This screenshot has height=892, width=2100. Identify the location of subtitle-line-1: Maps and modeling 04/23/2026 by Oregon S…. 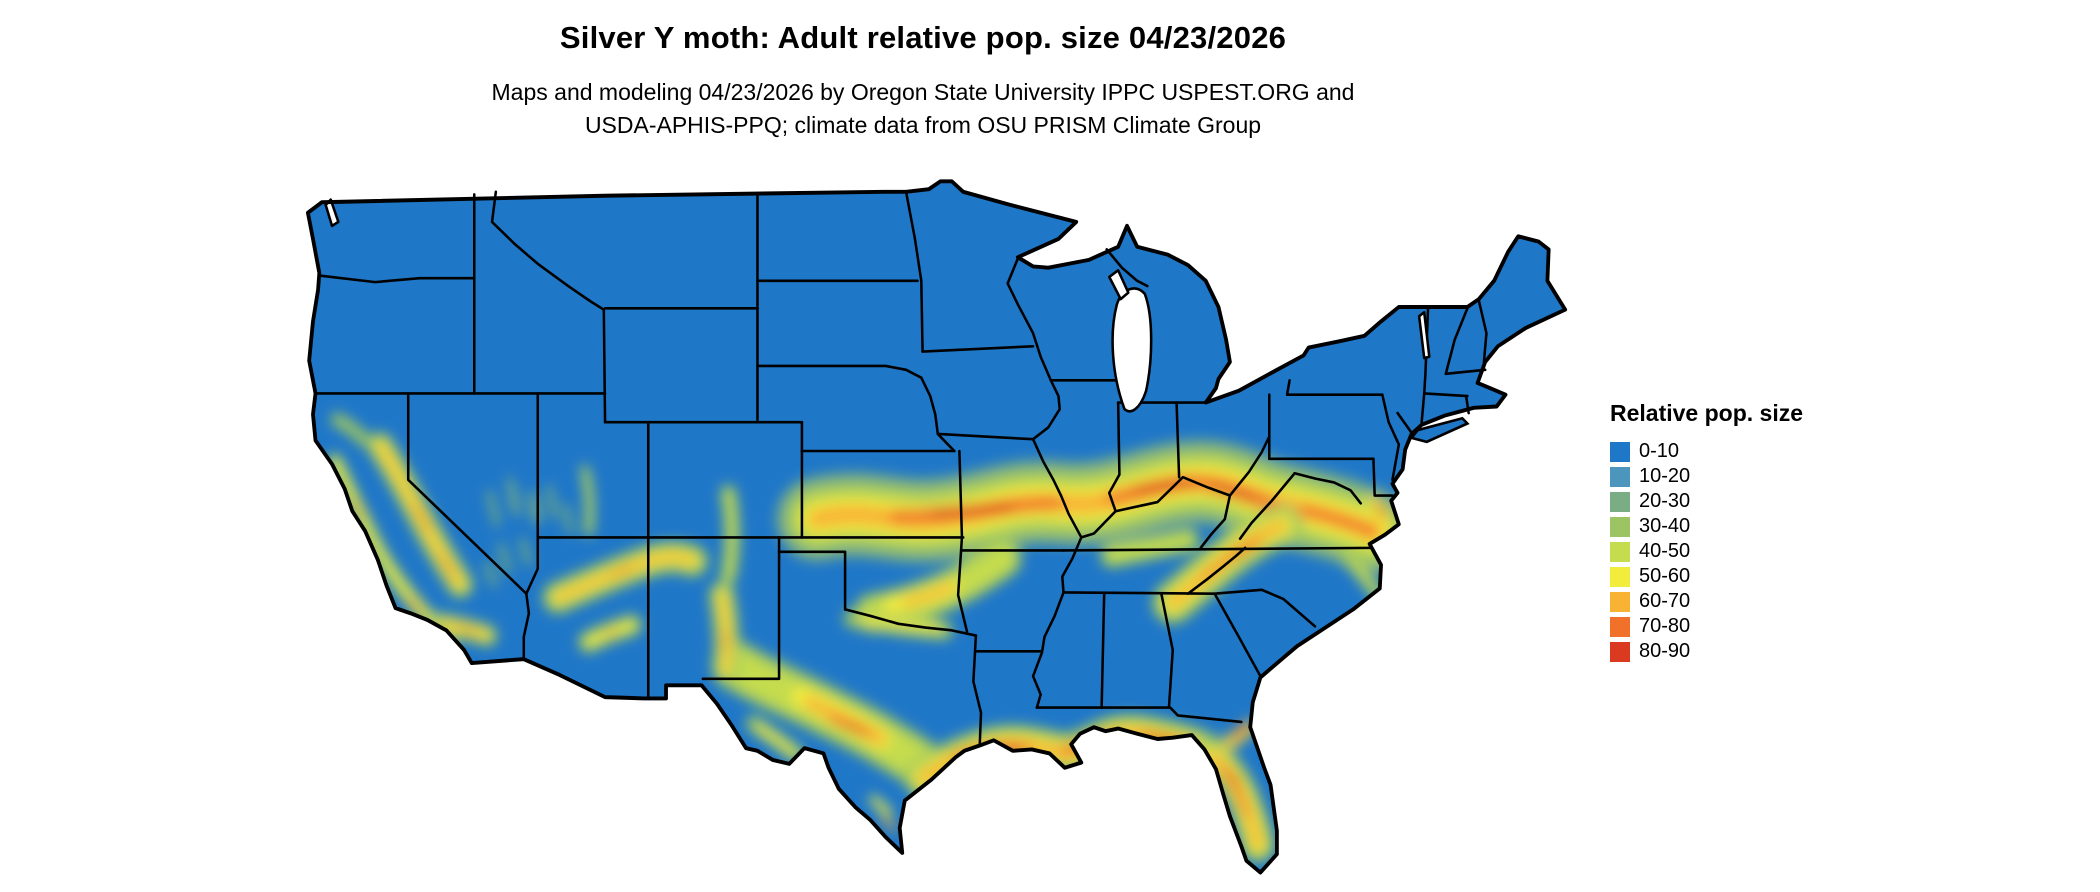
(923, 92).